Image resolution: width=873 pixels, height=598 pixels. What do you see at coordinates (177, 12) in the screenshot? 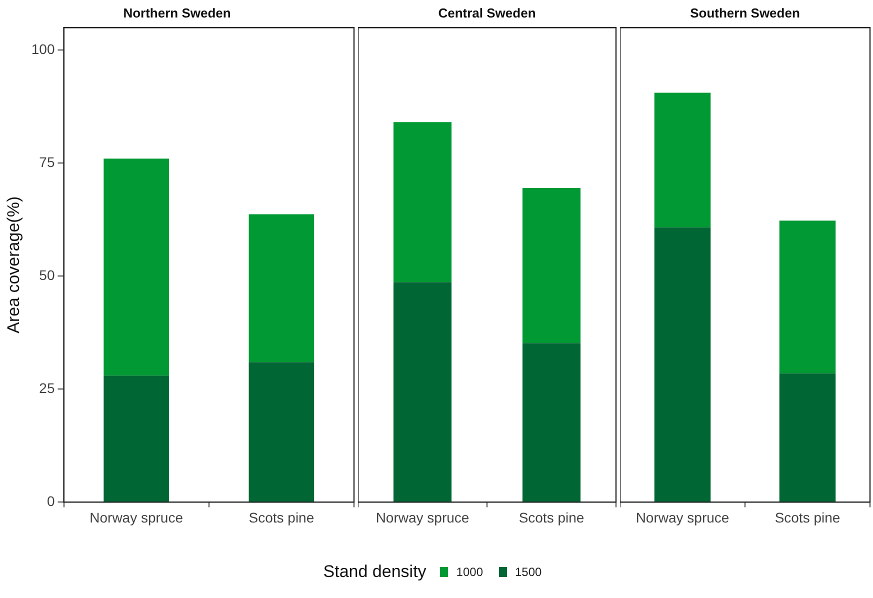
I see `chart-title: Northern Sweden` at bounding box center [177, 12].